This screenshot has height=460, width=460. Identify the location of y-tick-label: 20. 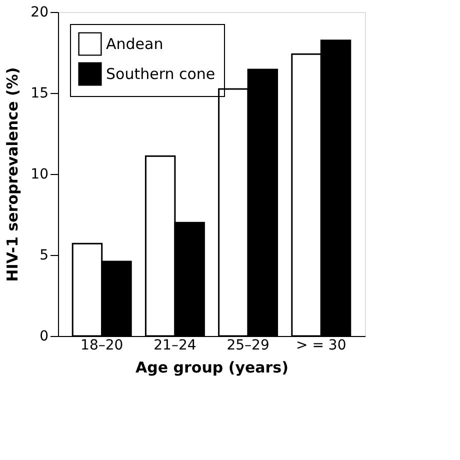
(39, 12).